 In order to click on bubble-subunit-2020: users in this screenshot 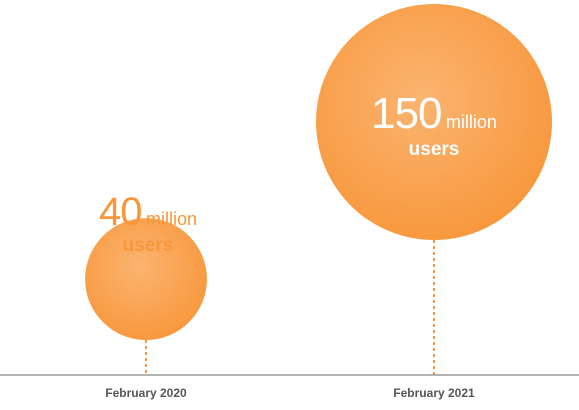, I will do `click(148, 245)`.